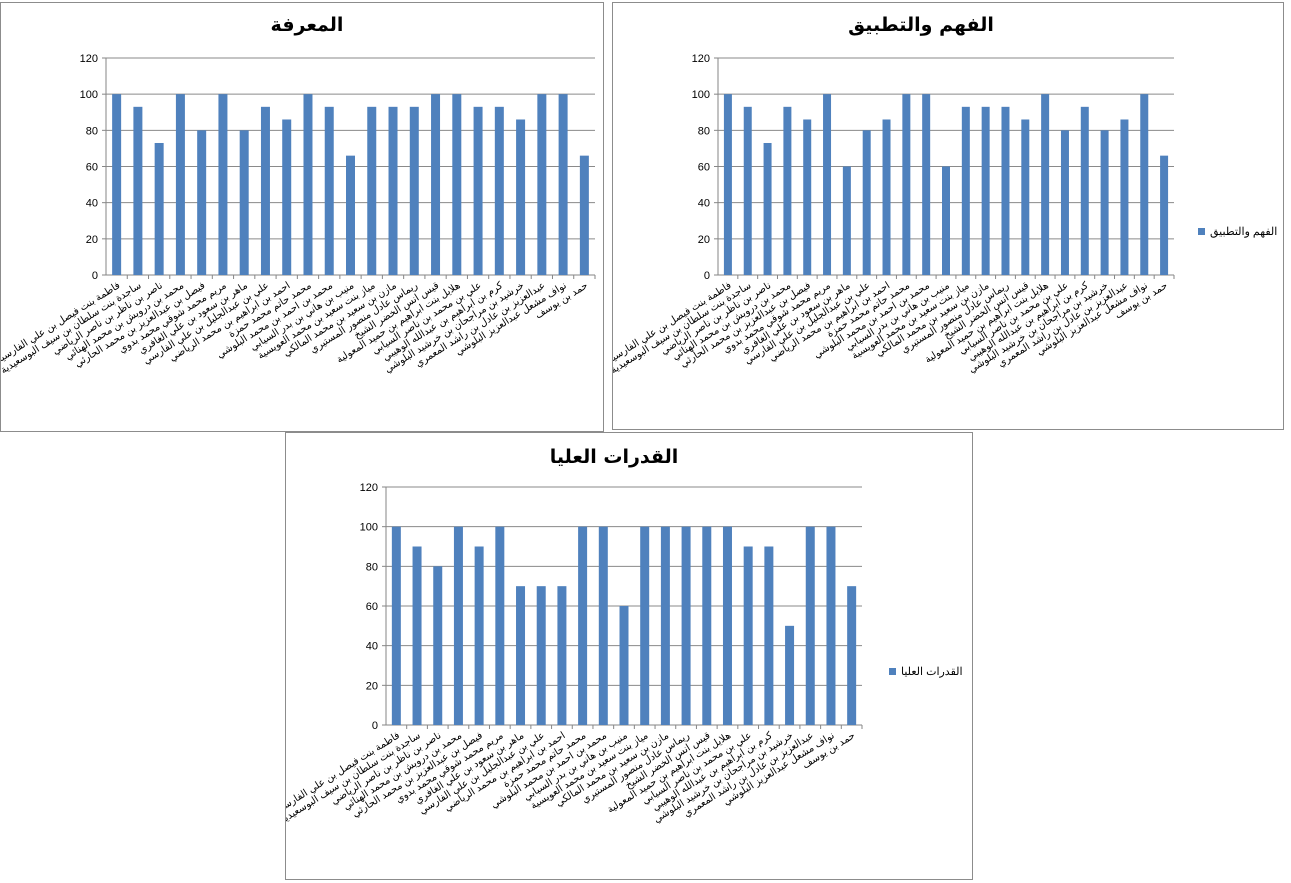 The height and width of the screenshot is (883, 1291). Describe the element at coordinates (614, 457) in the screenshot. I see `chart-title: القدرات العليا` at that location.